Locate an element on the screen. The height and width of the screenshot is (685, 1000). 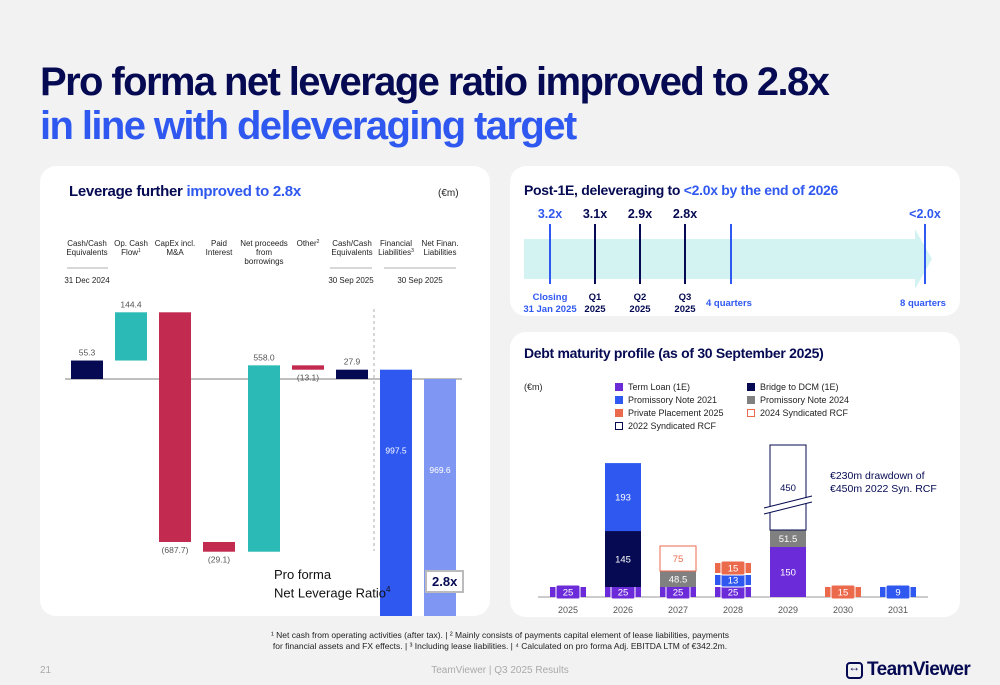
legend-label: Promissory Note 2024 is located at coordinates (805, 400).